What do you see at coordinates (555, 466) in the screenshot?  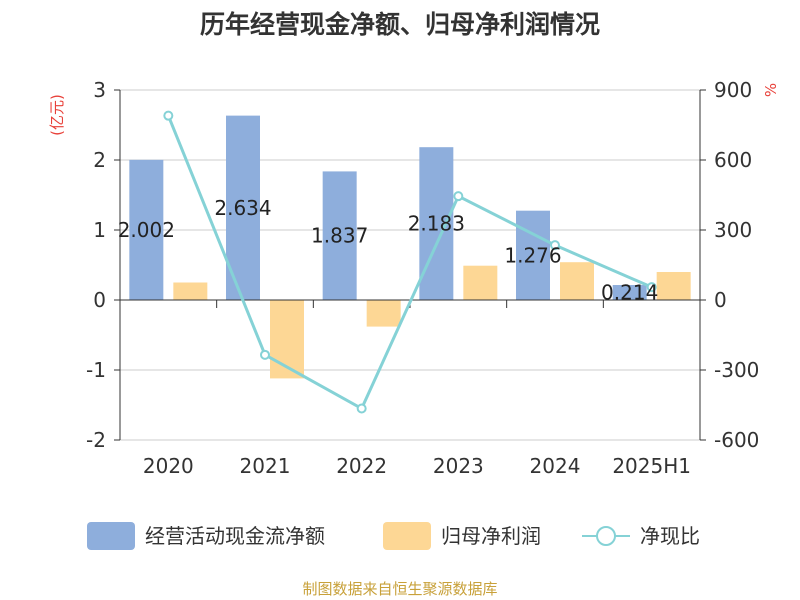 I see `category-label: 2024` at bounding box center [555, 466].